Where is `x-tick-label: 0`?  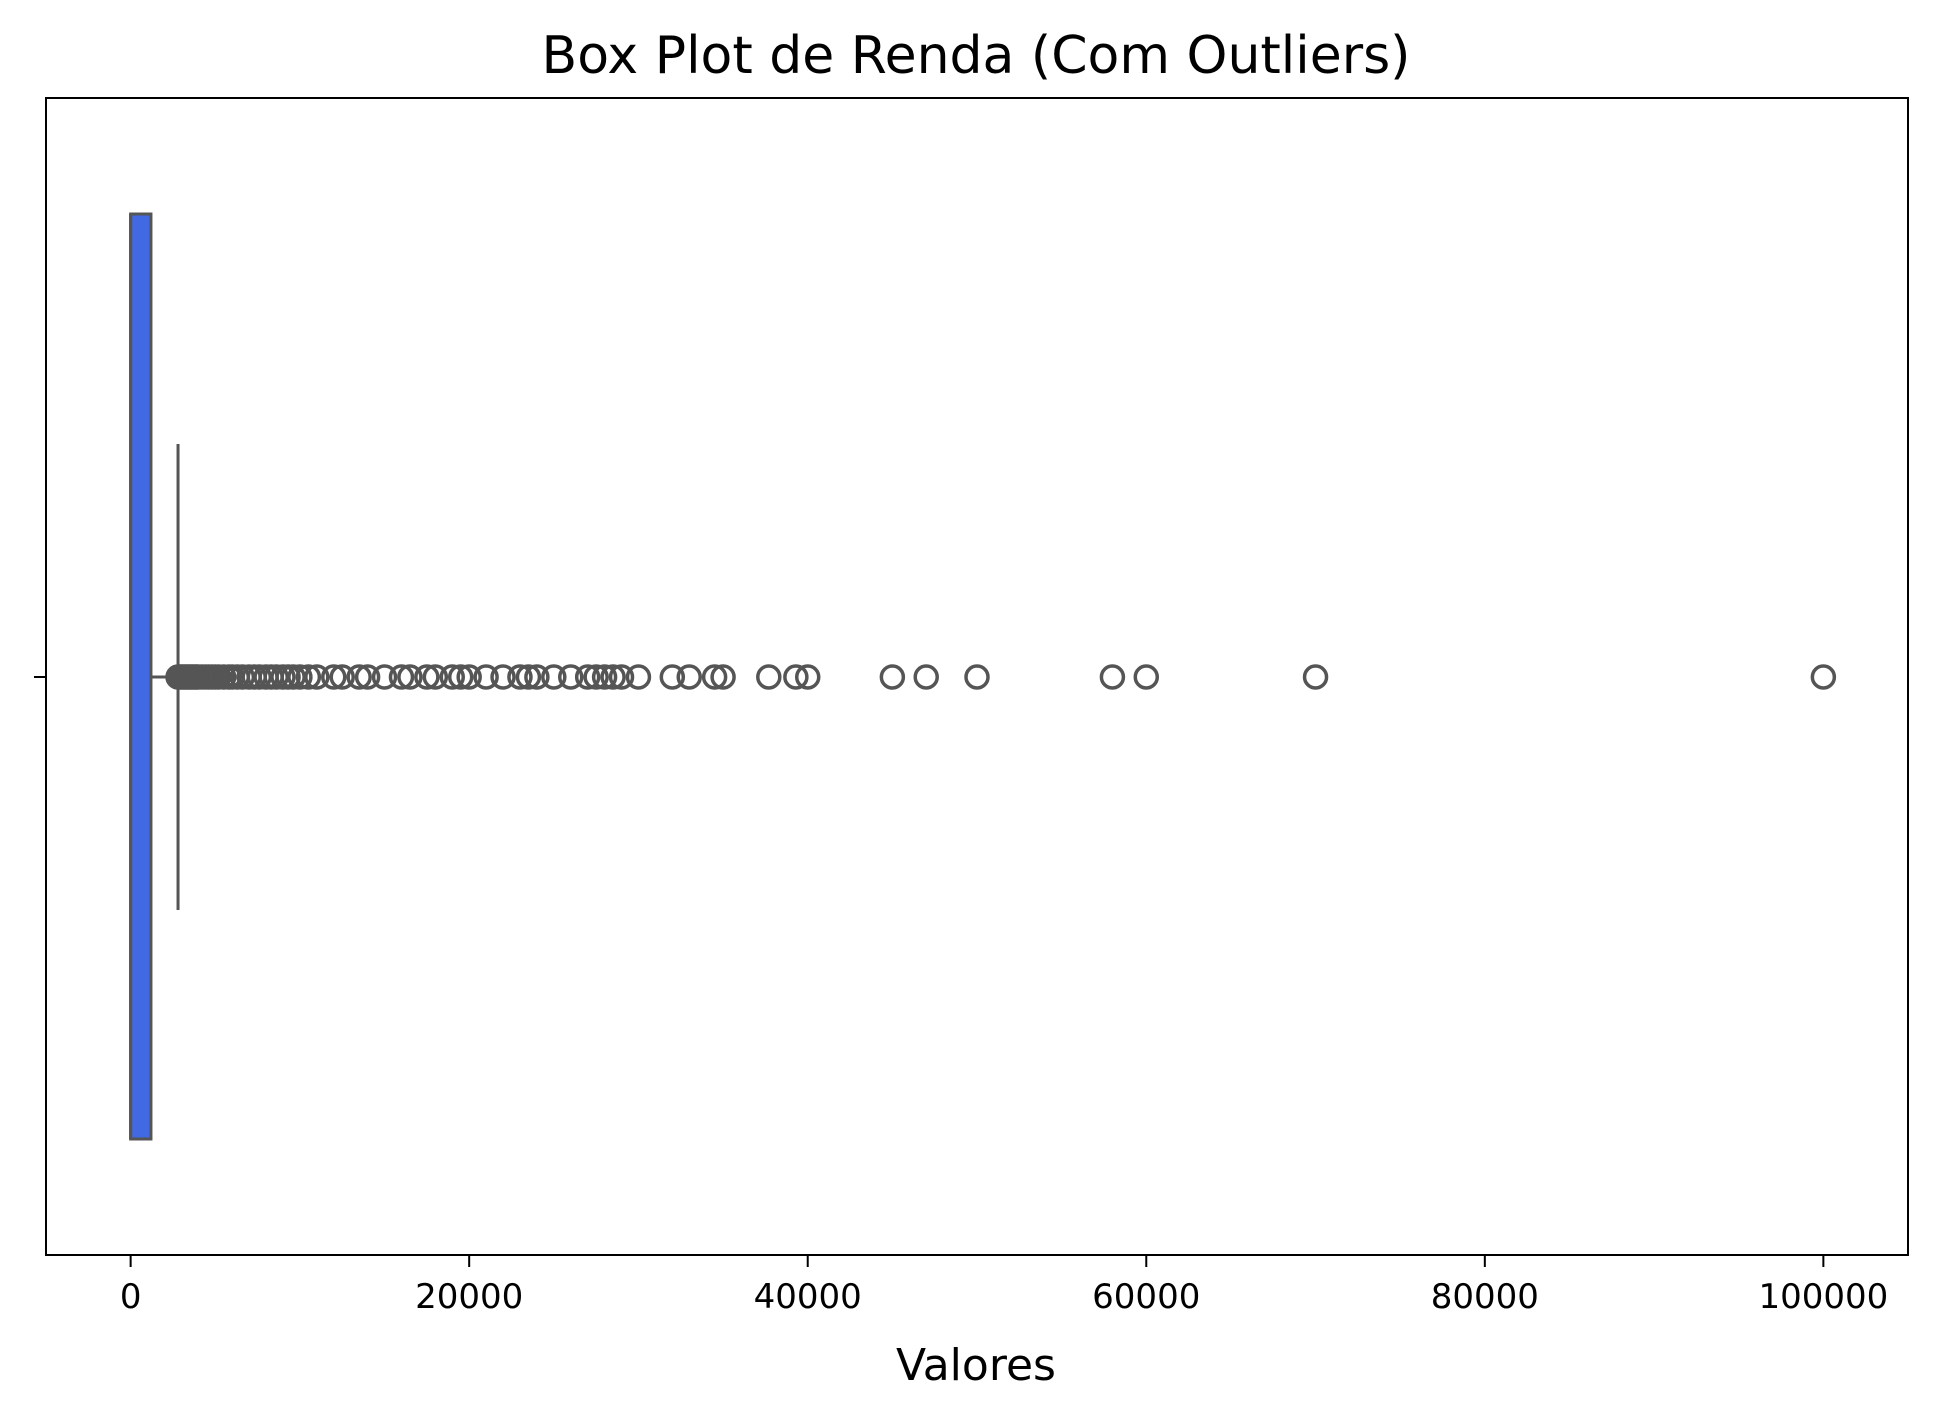 x-tick-label: 0 is located at coordinates (131, 1297).